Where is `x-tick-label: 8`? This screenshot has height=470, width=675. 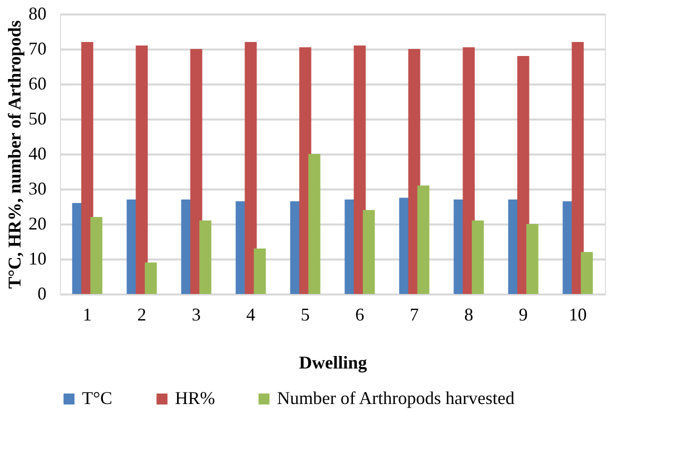 x-tick-label: 8 is located at coordinates (469, 314).